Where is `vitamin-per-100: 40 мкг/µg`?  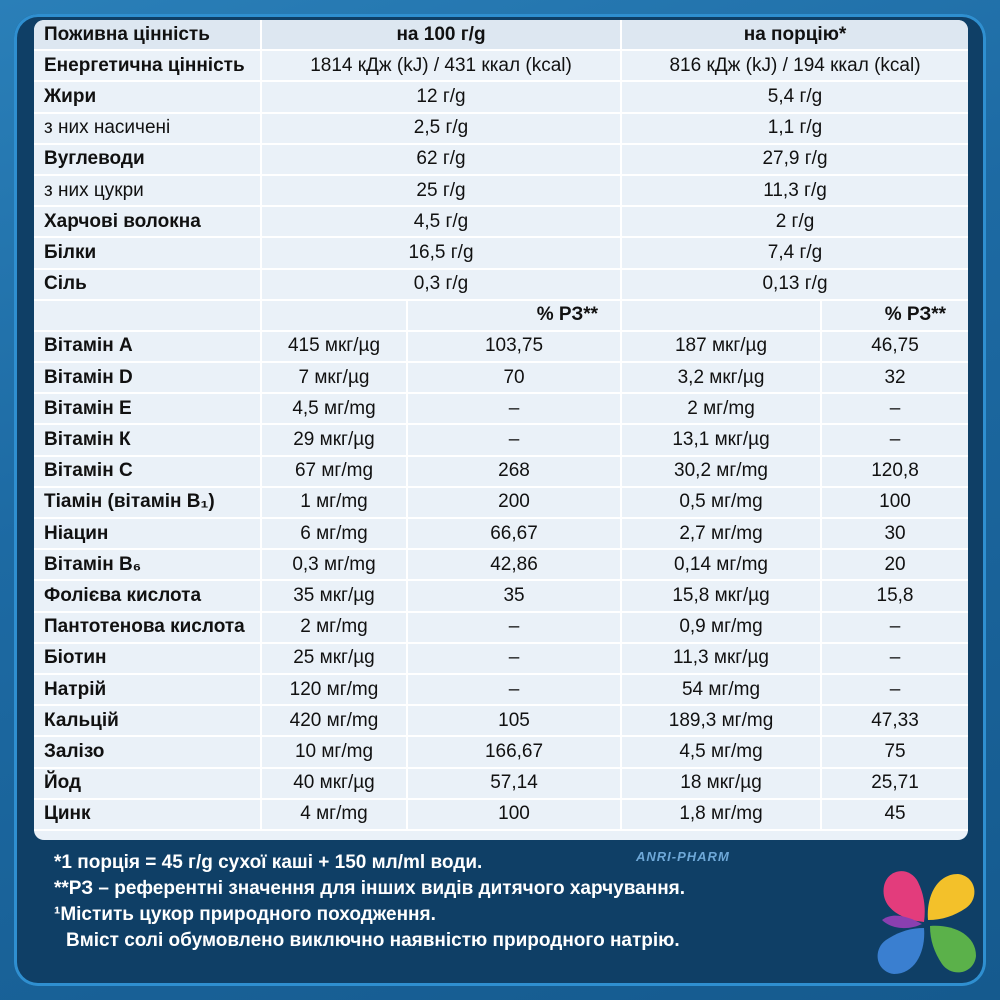 vitamin-per-100: 40 мкг/µg is located at coordinates (335, 784).